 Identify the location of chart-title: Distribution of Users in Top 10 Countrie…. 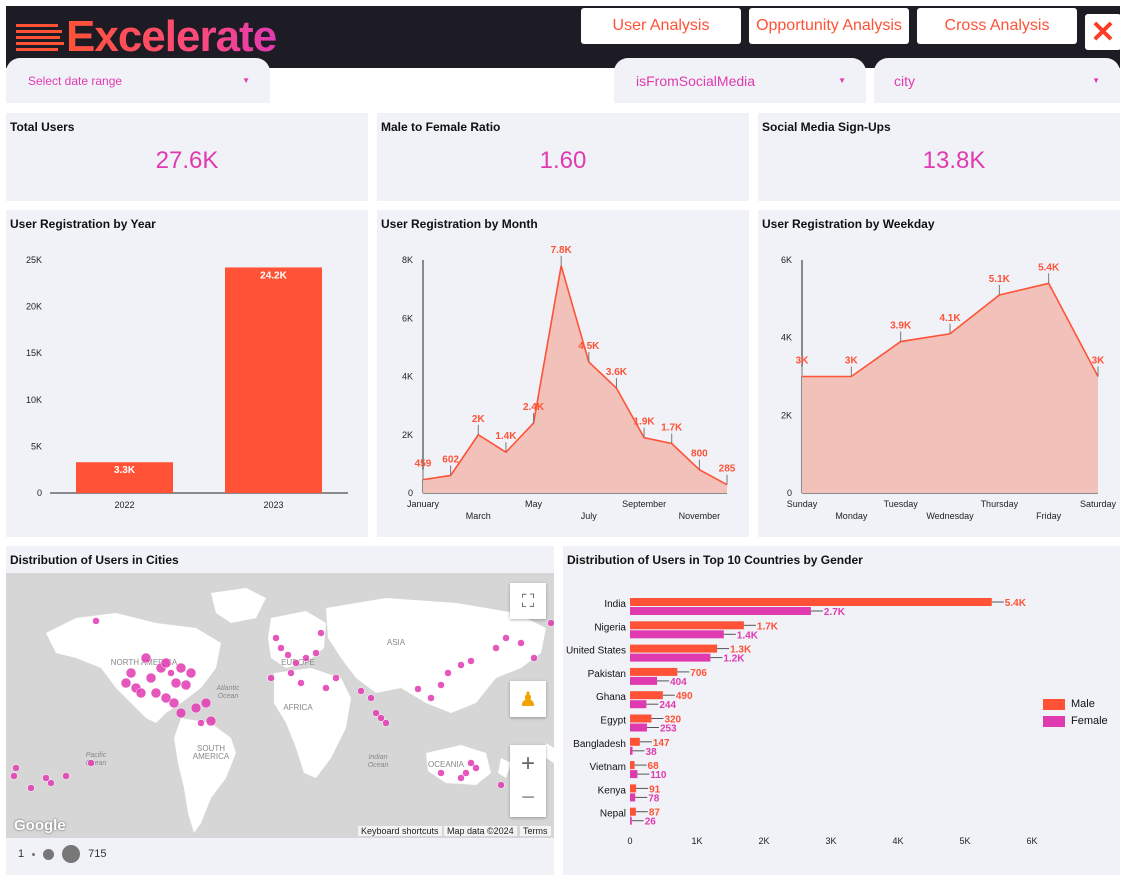
(715, 560).